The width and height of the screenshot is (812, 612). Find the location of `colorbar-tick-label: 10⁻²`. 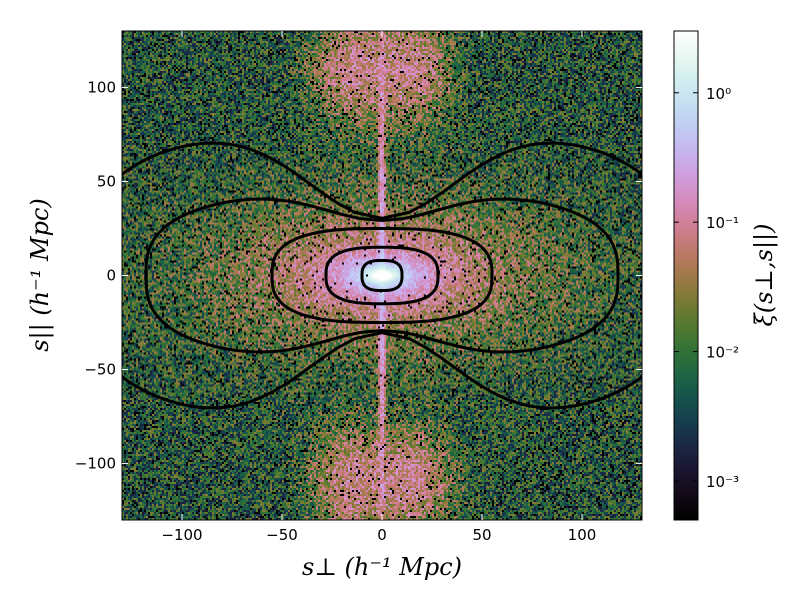

colorbar-tick-label: 10⁻² is located at coordinates (722, 353).